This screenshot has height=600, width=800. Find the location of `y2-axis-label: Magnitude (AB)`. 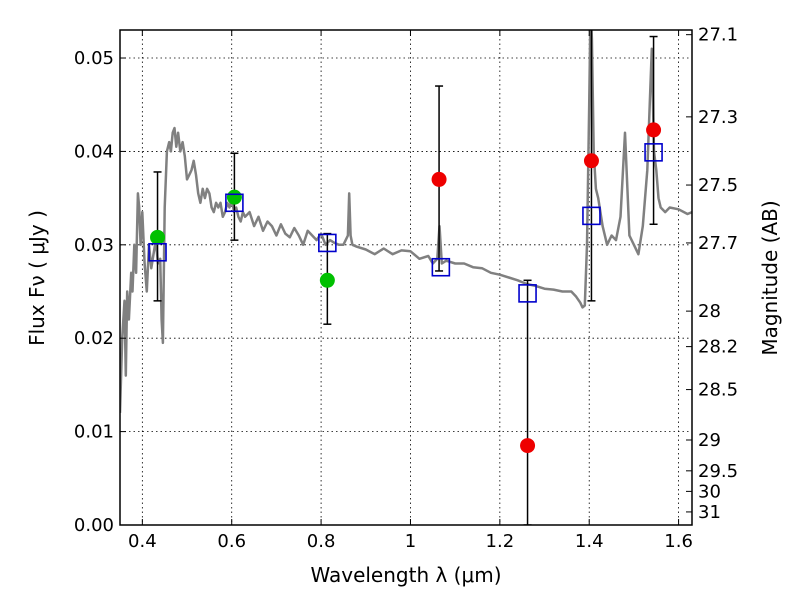

y2-axis-label: Magnitude (AB) is located at coordinates (770, 277).